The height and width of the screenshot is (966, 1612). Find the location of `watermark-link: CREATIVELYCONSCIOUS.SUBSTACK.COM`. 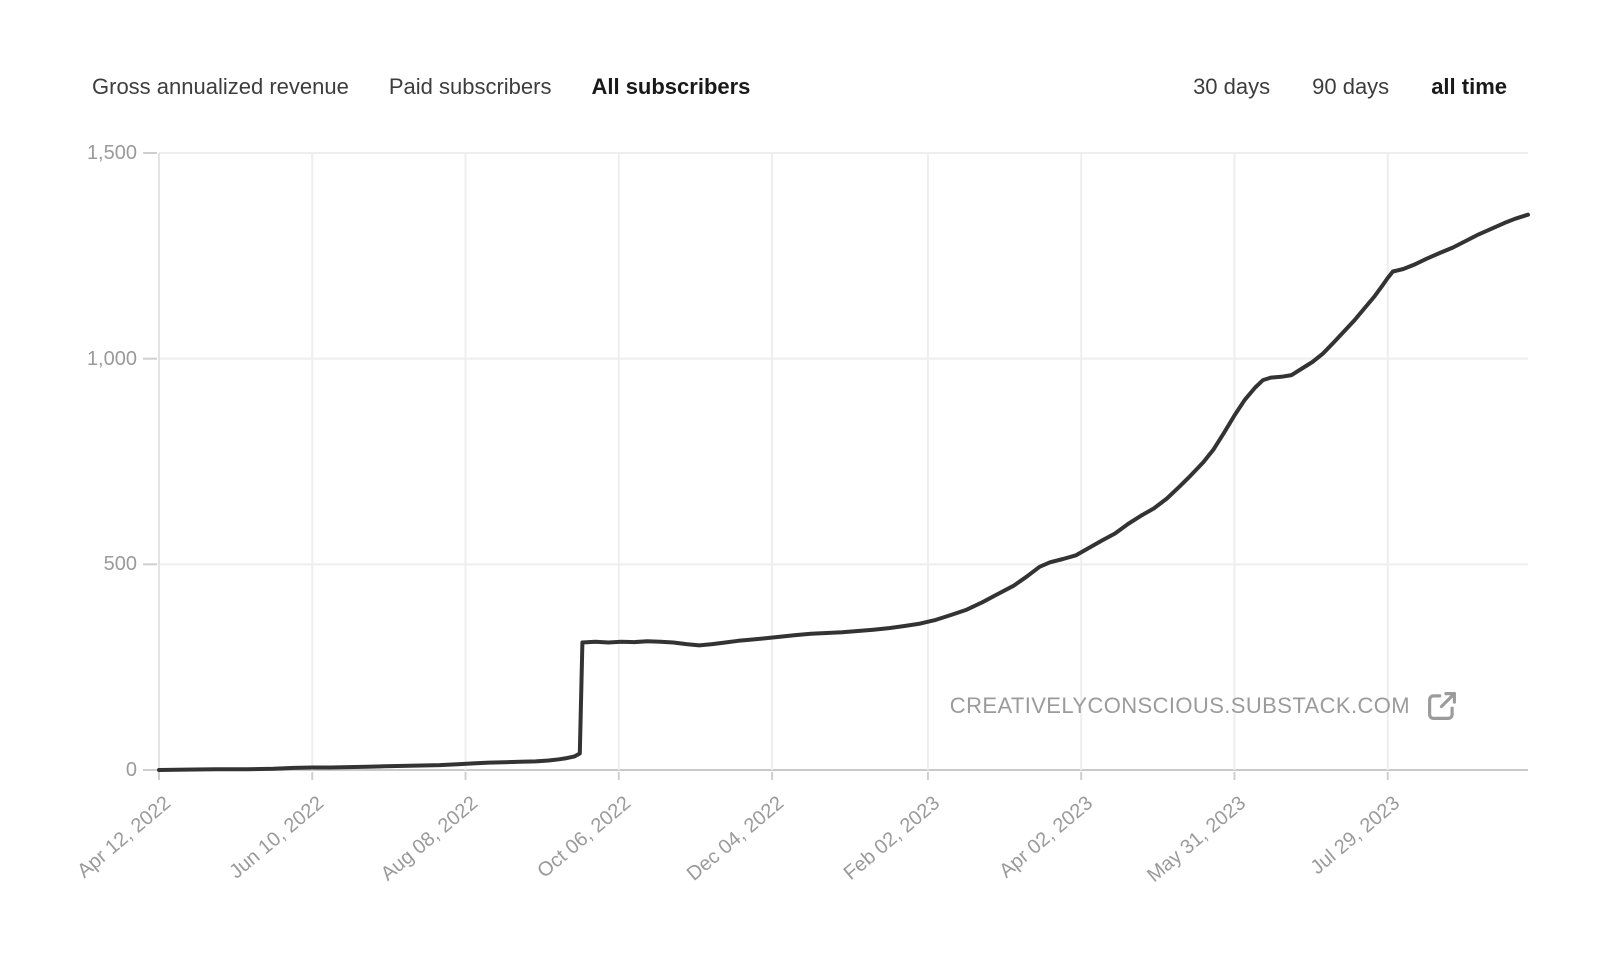

watermark-link: CREATIVELYCONSCIOUS.SUBSTACK.COM is located at coordinates (730, 706).